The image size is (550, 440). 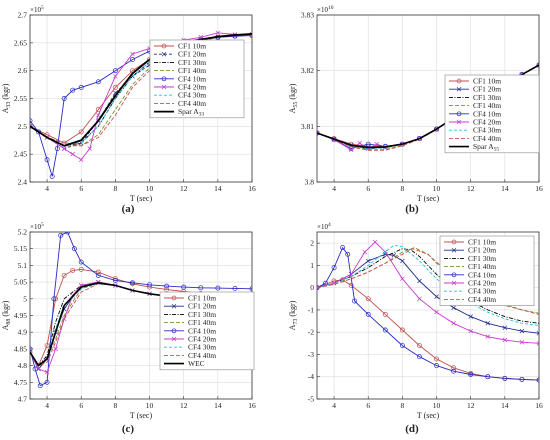 What do you see at coordinates (487, 270) in the screenshot?
I see `legend-box` at bounding box center [487, 270].